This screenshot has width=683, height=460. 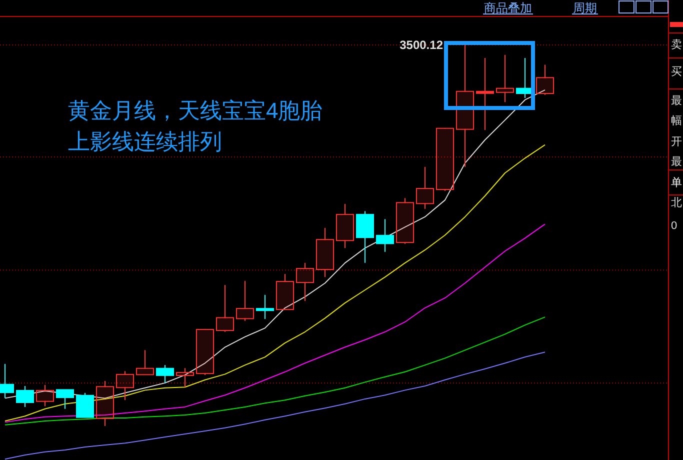 What do you see at coordinates (676, 121) in the screenshot?
I see `text: 幅` at bounding box center [676, 121].